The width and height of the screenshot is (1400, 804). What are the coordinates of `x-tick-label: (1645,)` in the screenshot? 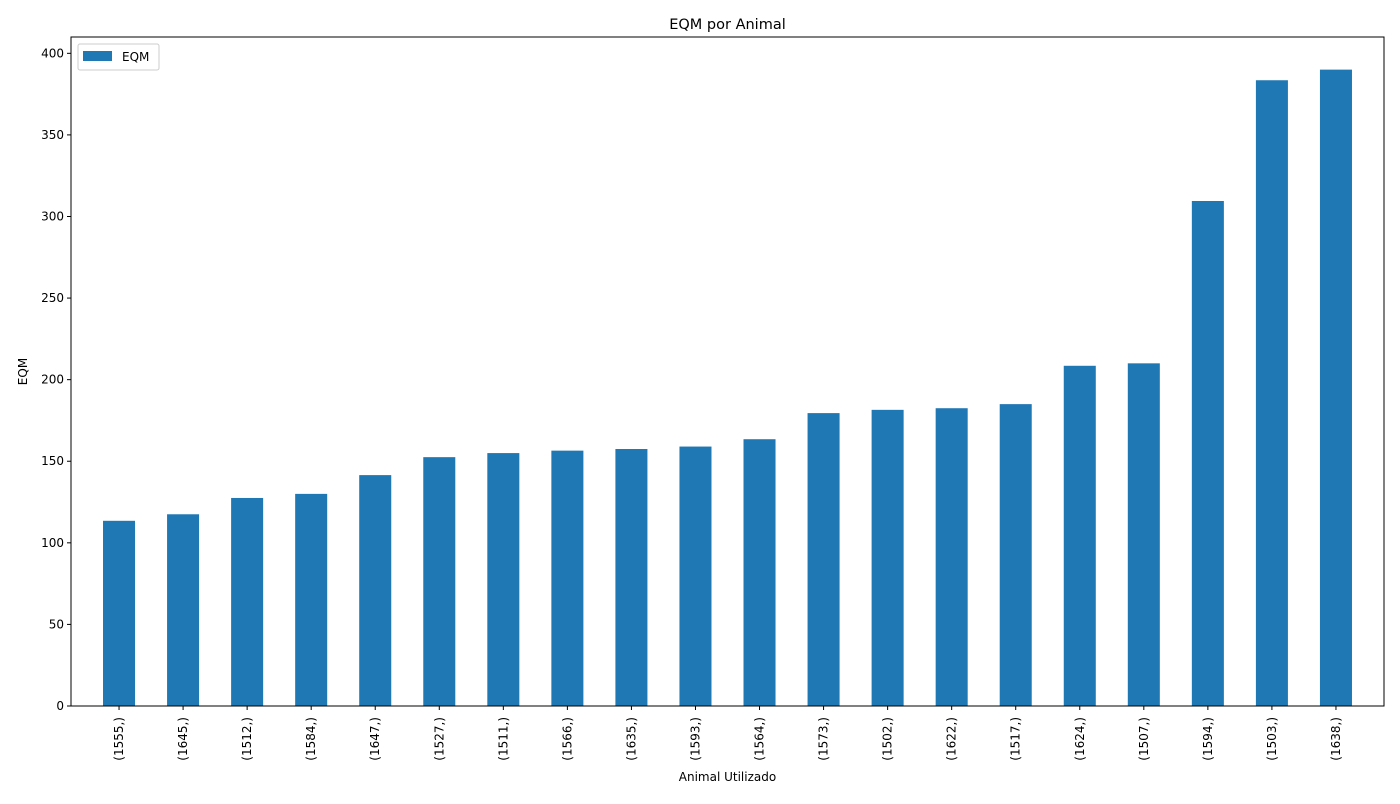 It's located at (183, 739).